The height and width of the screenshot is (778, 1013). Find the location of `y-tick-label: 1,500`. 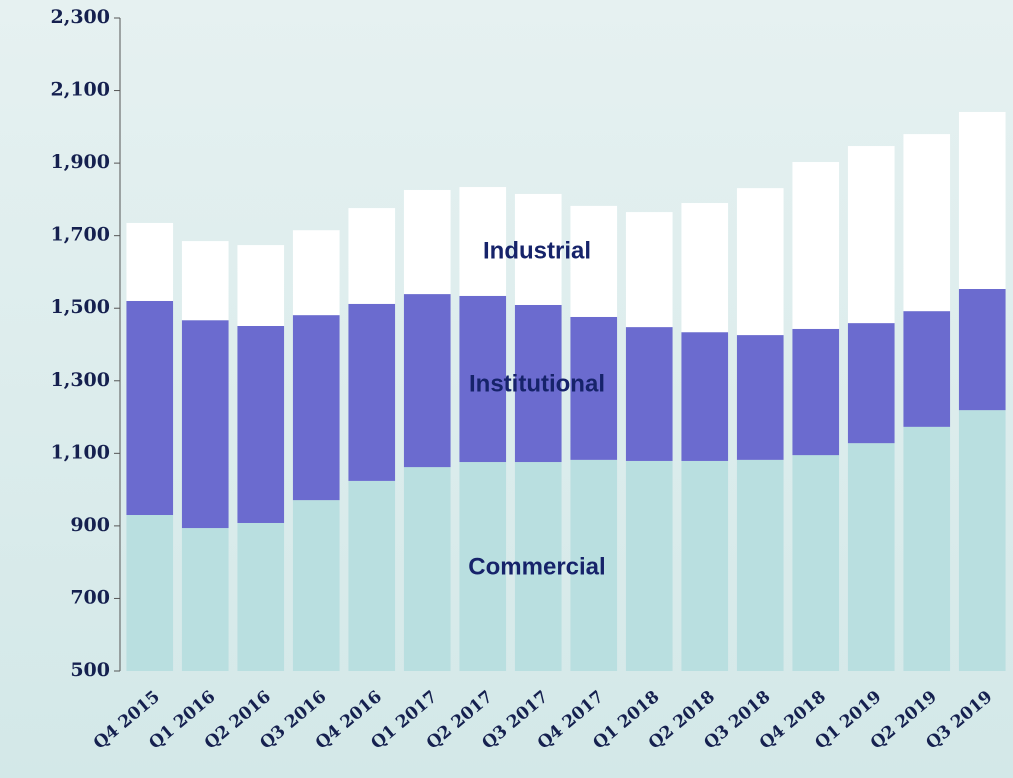

y-tick-label: 1,500 is located at coordinates (81, 307).